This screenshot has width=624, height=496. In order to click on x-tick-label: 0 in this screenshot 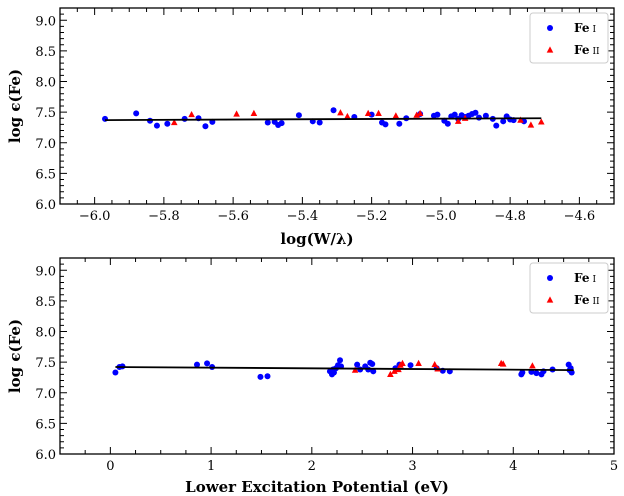, I will do `click(110, 466)`.